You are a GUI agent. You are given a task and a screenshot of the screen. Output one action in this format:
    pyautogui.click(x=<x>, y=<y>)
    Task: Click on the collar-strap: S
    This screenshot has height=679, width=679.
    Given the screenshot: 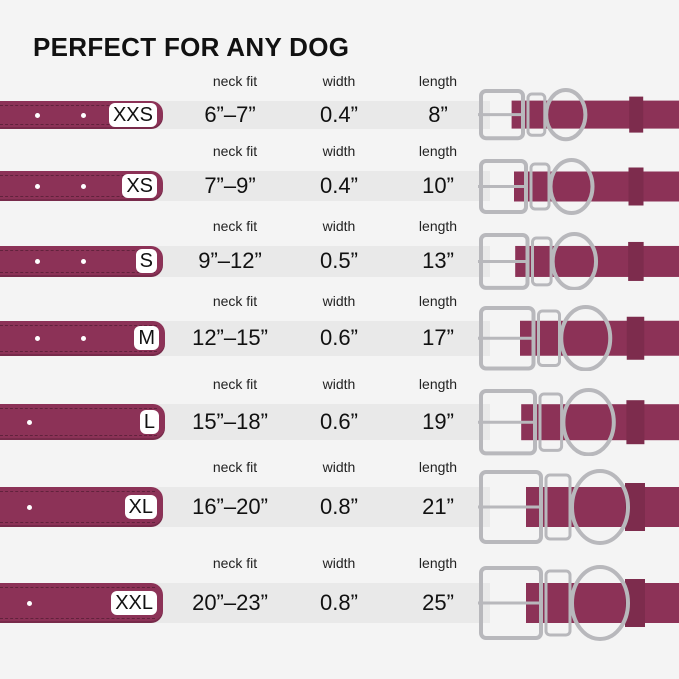 What is the action you would take?
    pyautogui.click(x=81, y=261)
    